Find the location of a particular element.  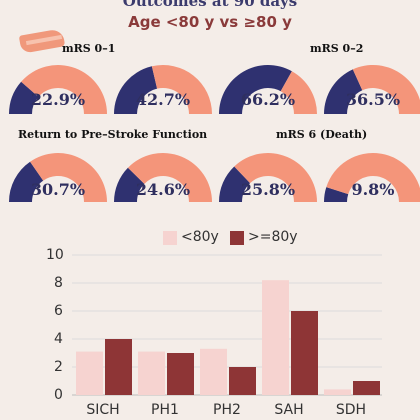

bar-sah-80-plus is located at coordinates (304, 353).